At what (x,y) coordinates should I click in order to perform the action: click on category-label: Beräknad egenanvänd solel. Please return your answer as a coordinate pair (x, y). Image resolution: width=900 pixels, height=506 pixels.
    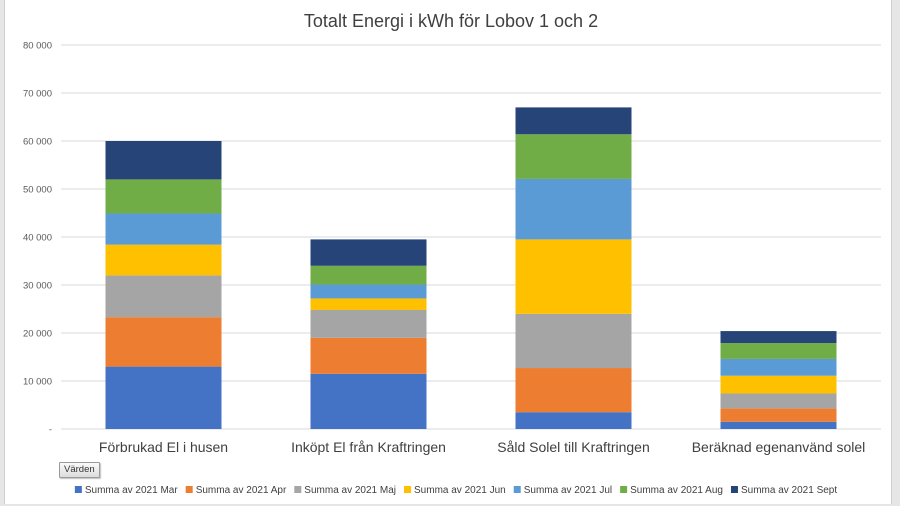
    Looking at the image, I should click on (779, 447).